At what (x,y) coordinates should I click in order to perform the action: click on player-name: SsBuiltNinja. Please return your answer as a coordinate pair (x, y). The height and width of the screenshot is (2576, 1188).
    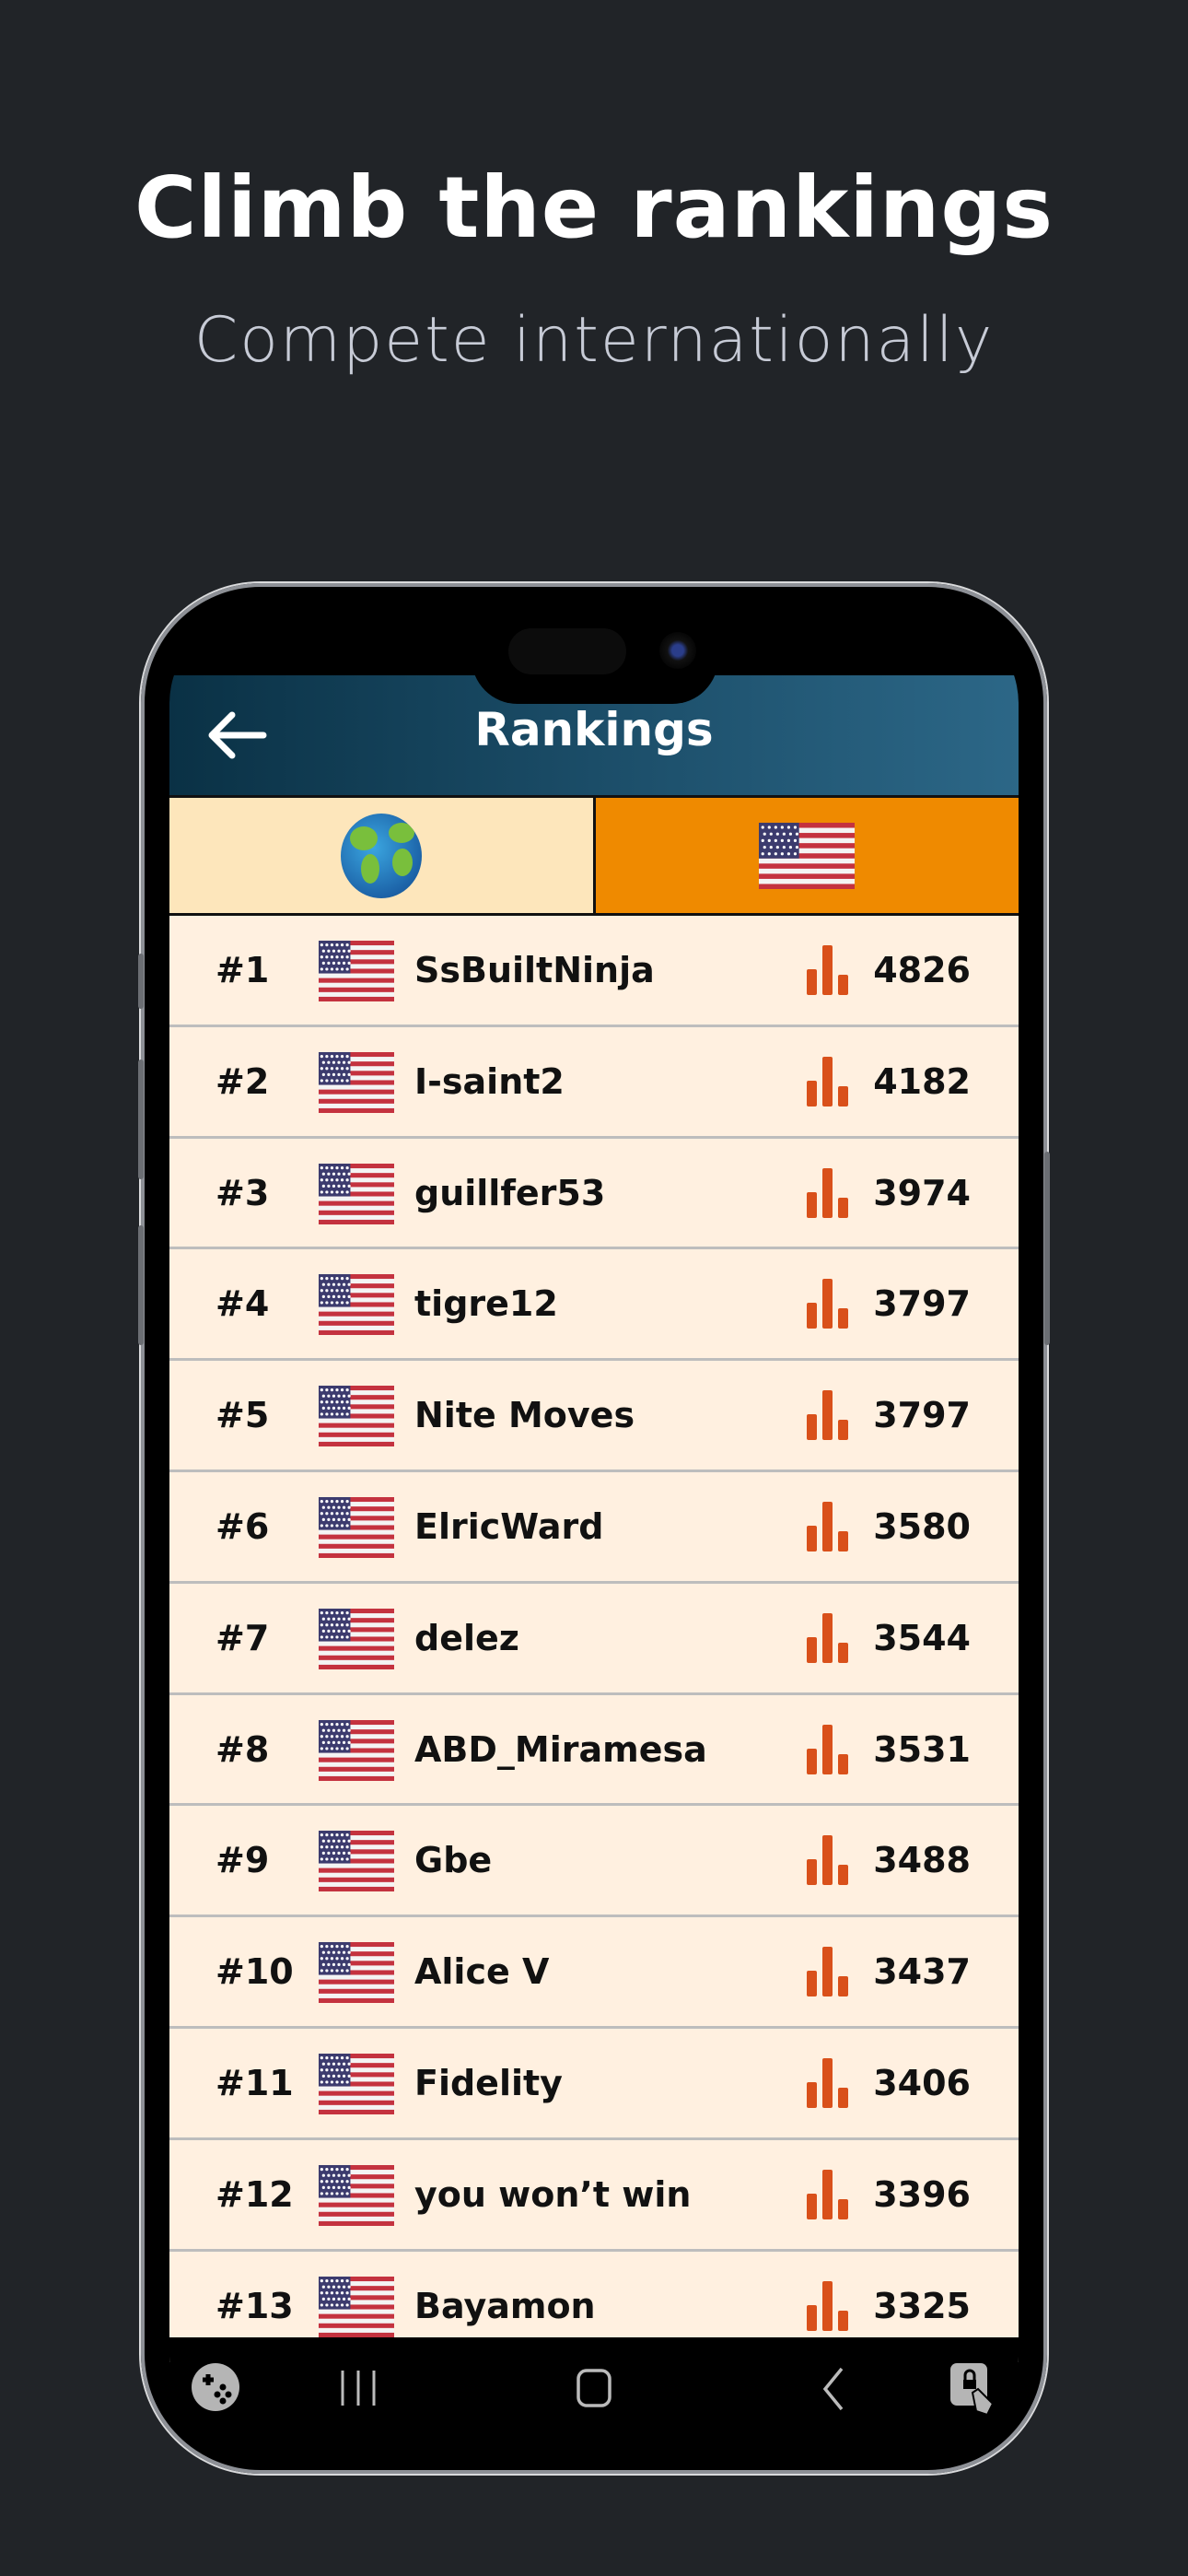
    Looking at the image, I should click on (534, 970).